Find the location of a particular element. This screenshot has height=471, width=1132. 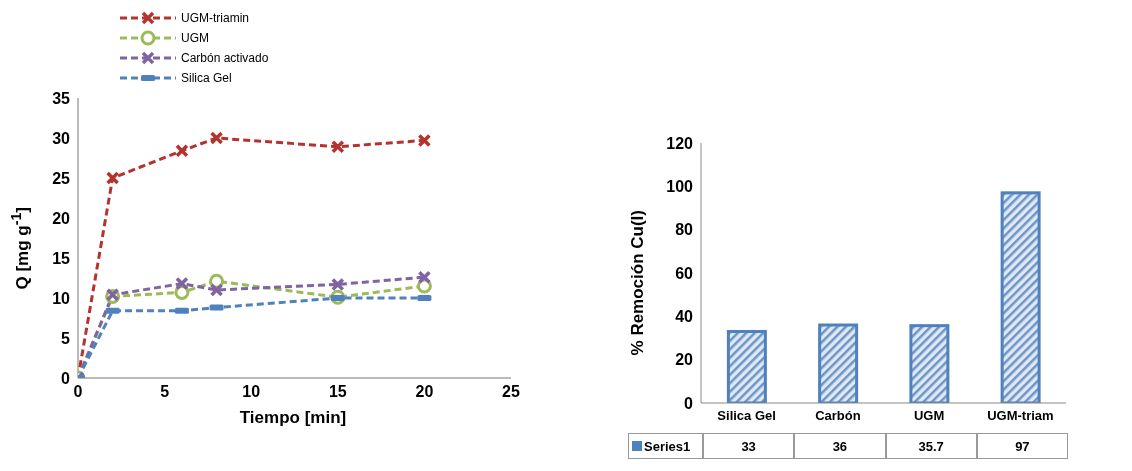

data-label: 35.7 is located at coordinates (931, 446).